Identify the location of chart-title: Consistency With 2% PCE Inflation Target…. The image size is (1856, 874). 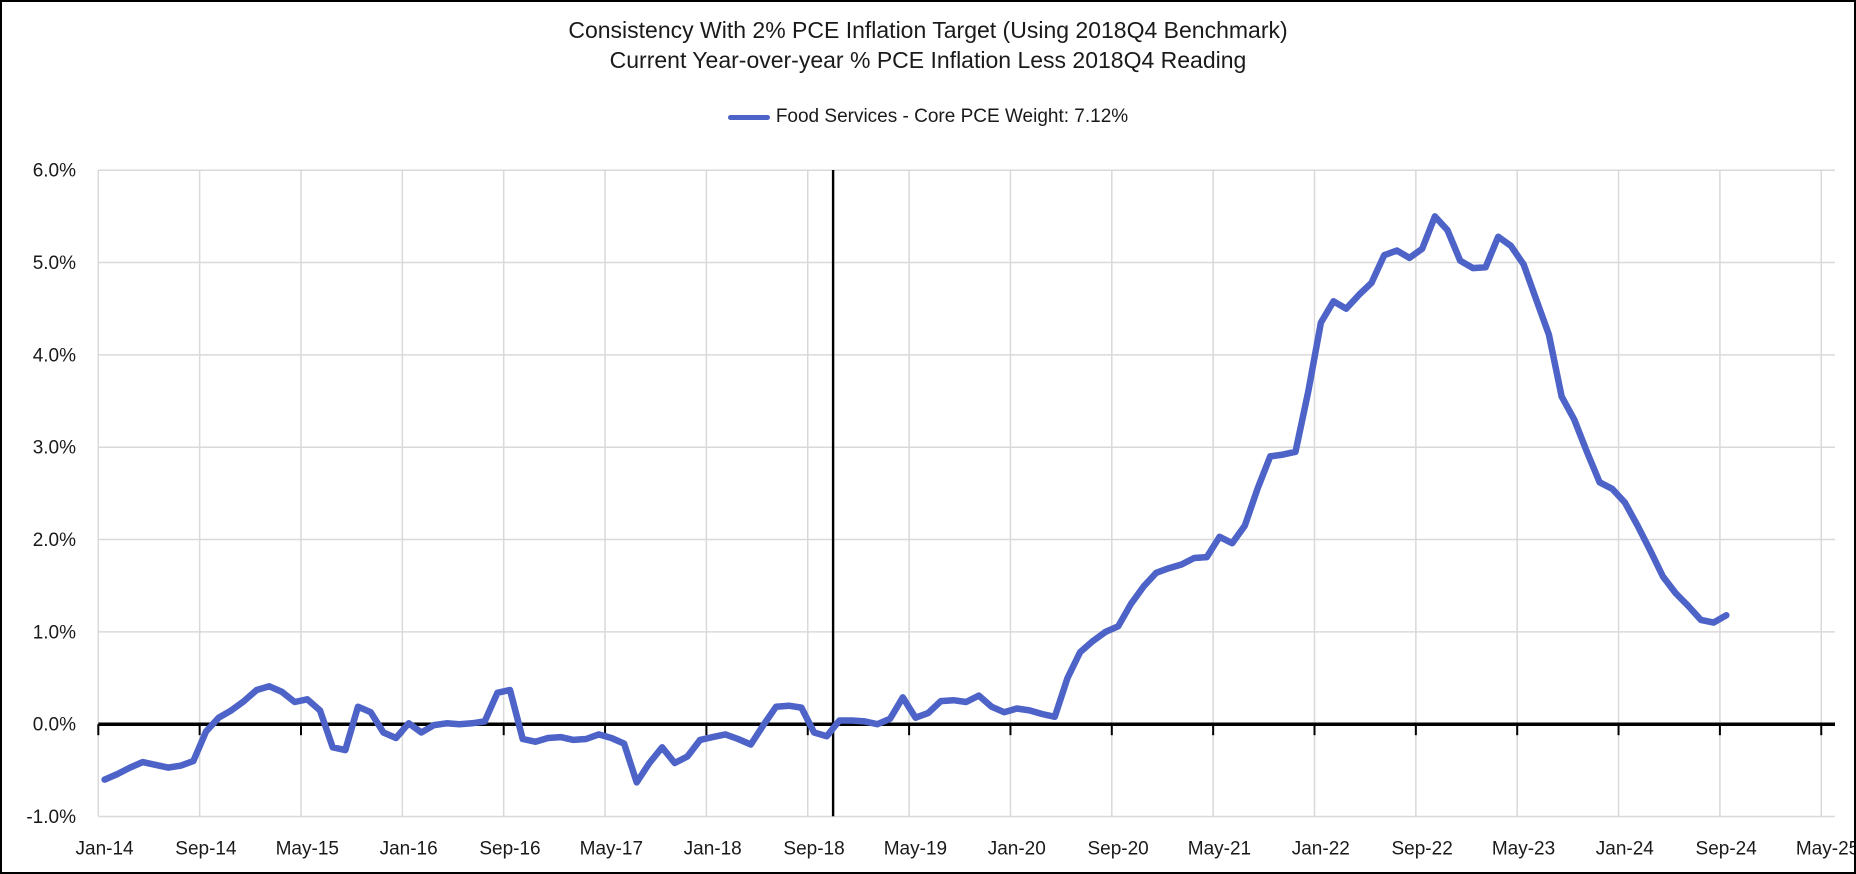
(928, 30).